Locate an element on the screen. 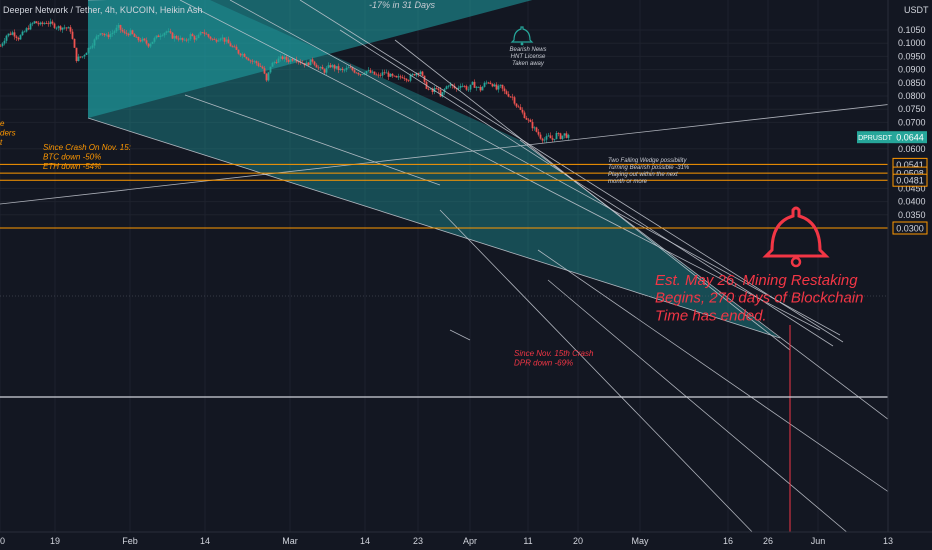  trendline is located at coordinates (312, 140).